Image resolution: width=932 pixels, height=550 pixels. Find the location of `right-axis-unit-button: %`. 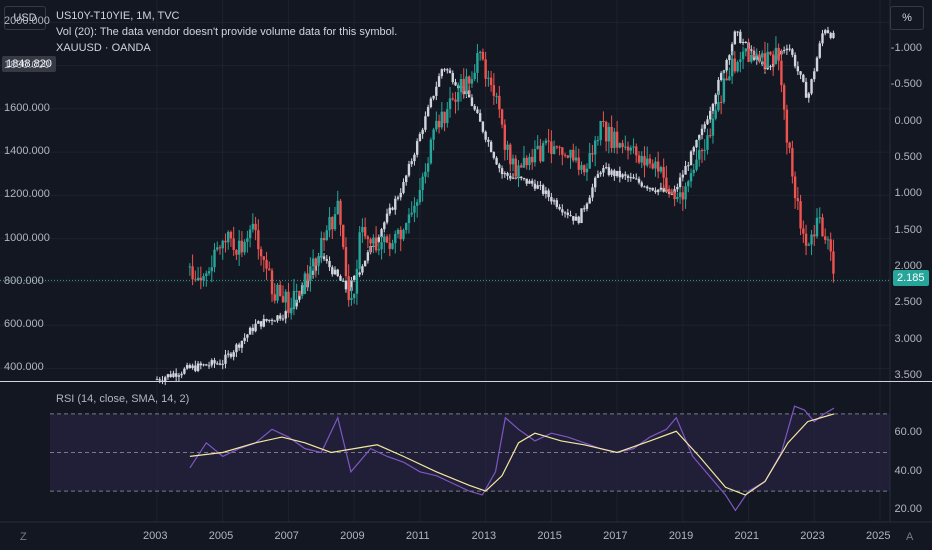

right-axis-unit-button: % is located at coordinates (907, 18).